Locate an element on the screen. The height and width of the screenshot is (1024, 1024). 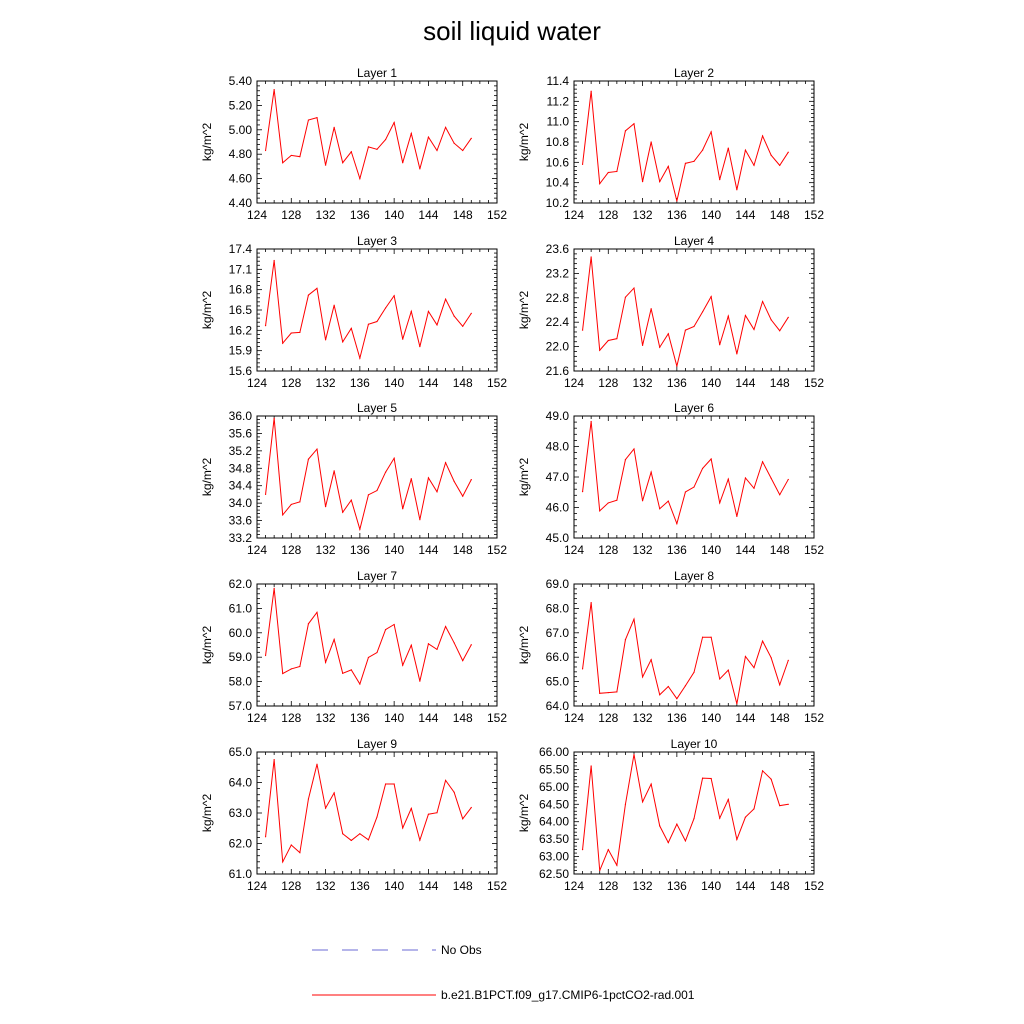
y-tick-label: 10.6 is located at coordinates (558, 162).